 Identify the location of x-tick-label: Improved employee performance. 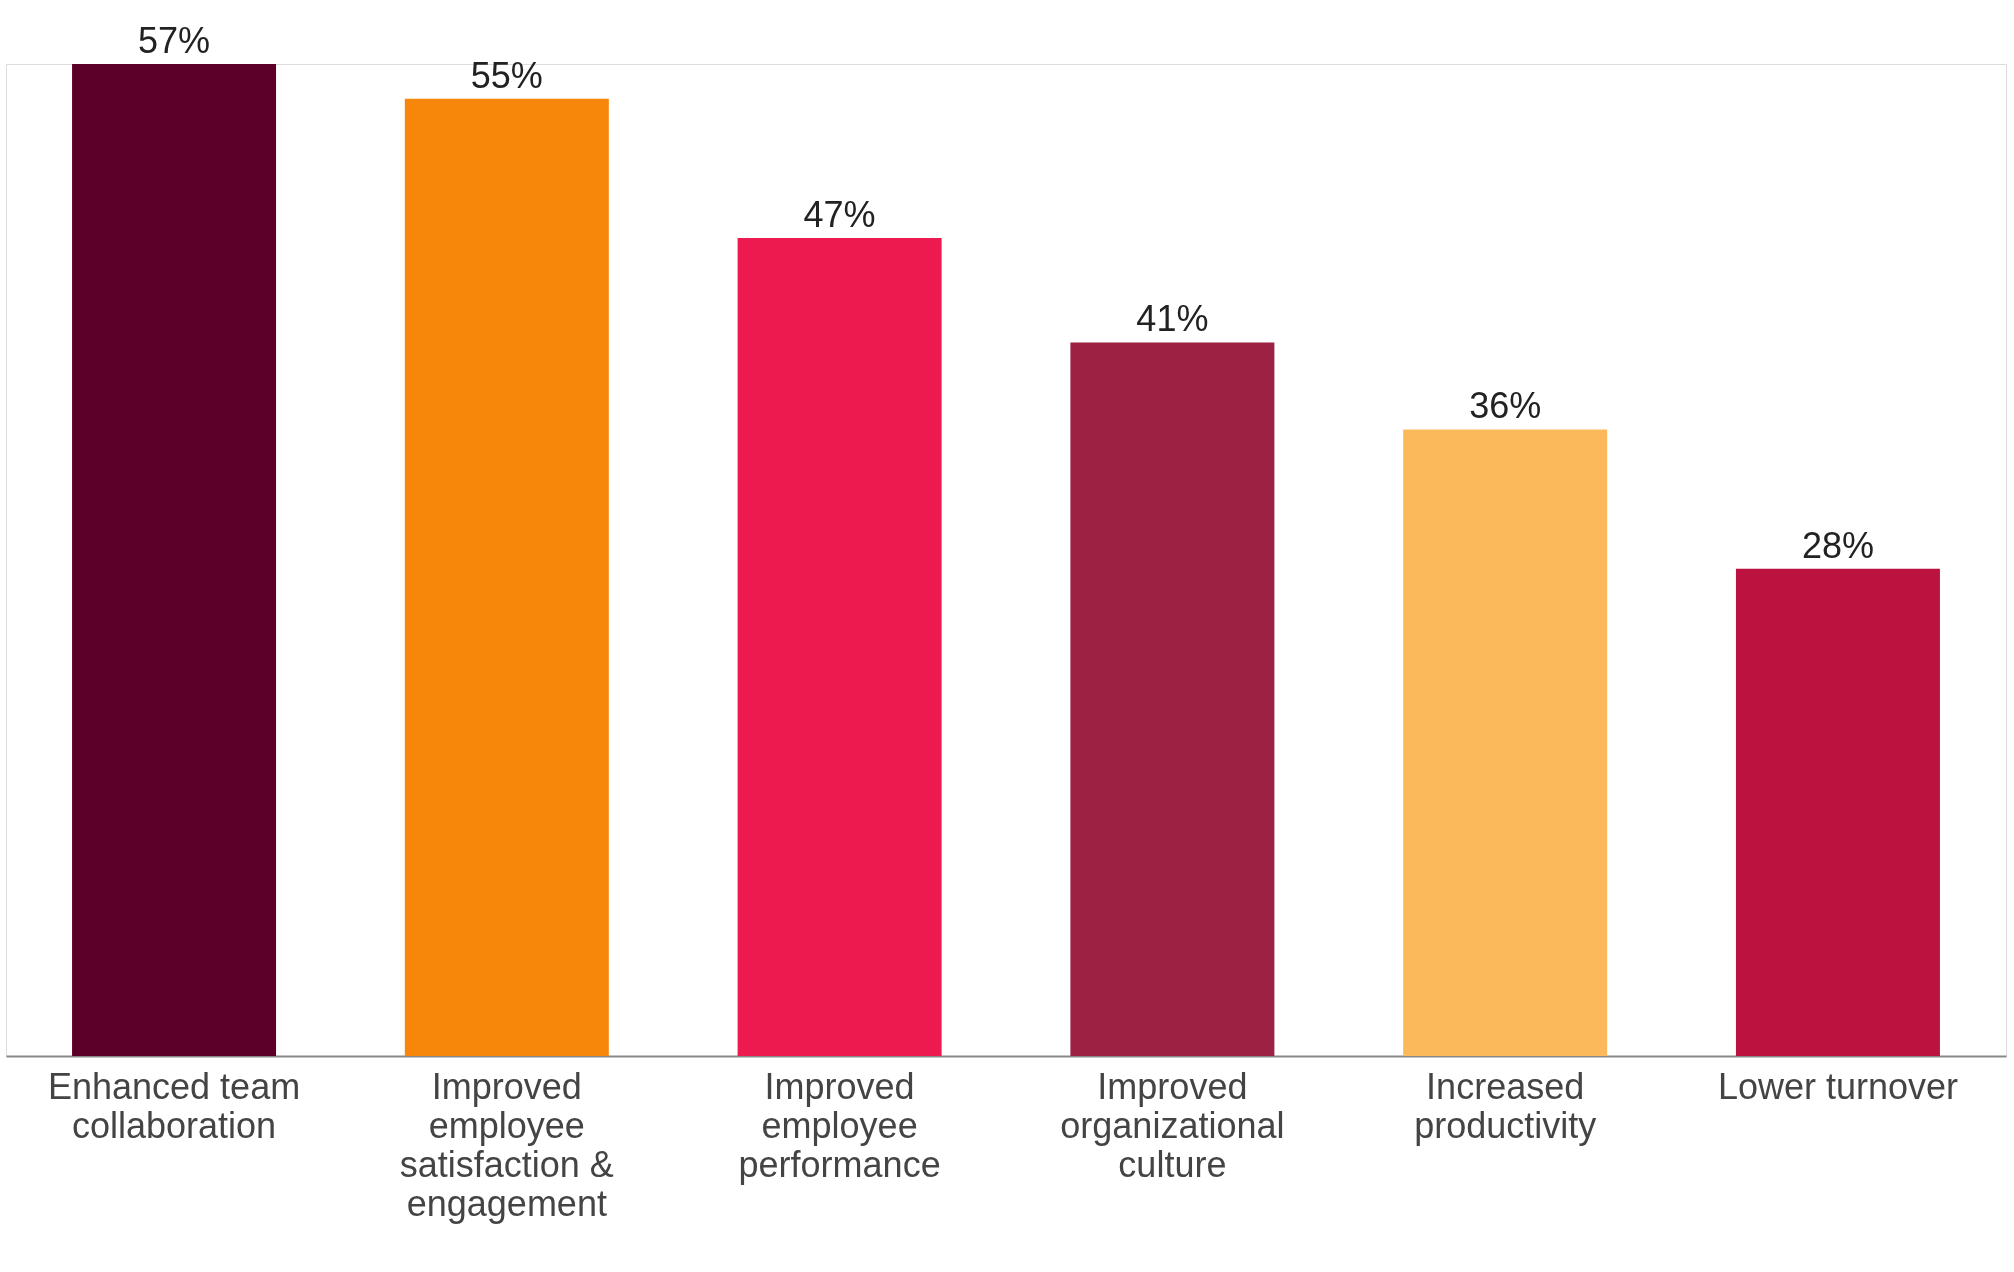
(839, 1125).